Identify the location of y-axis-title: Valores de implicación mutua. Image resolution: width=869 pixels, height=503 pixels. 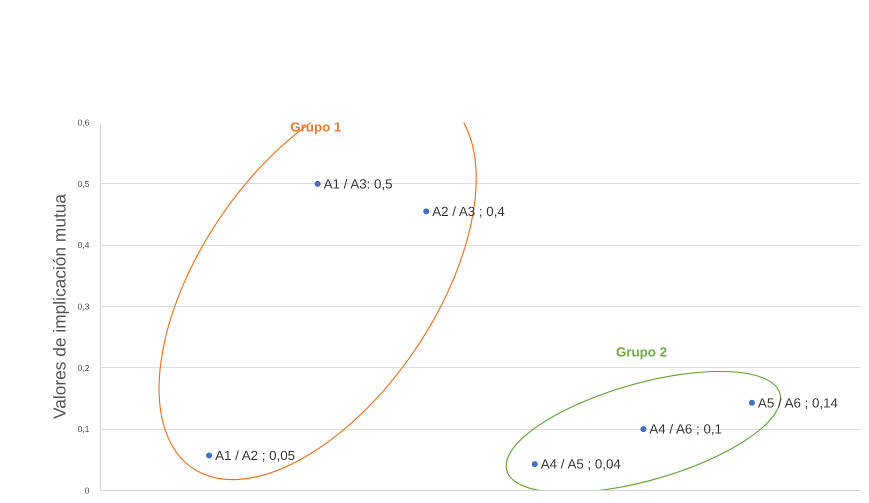
(59, 307).